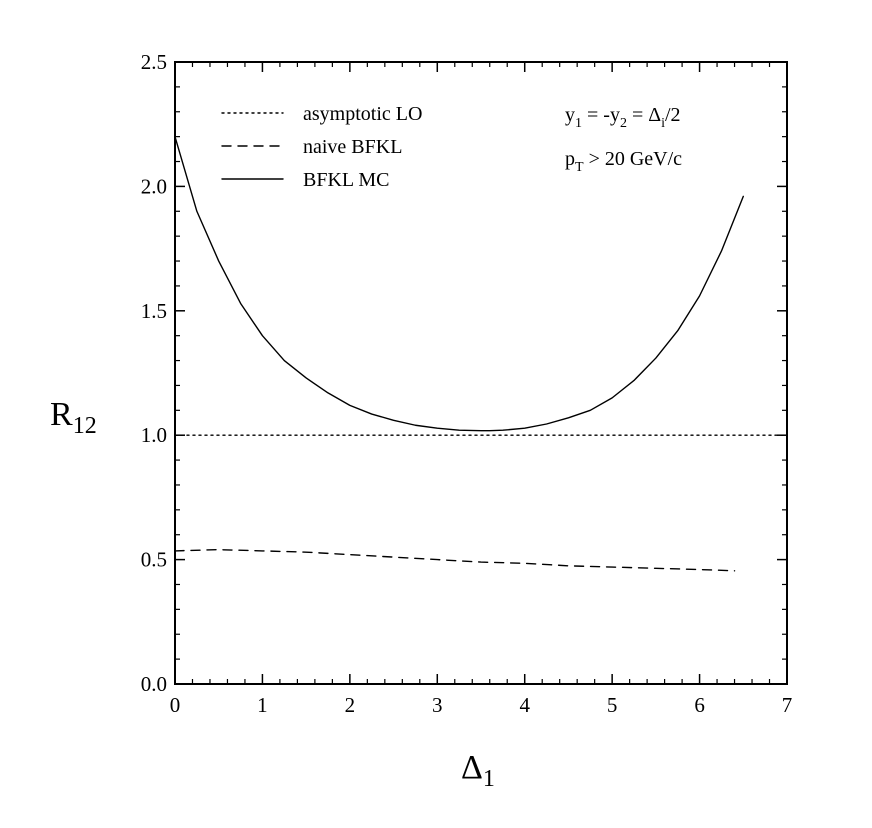 The width and height of the screenshot is (872, 828). Describe the element at coordinates (478, 770) in the screenshot. I see `x-axis-title: Δ1` at that location.